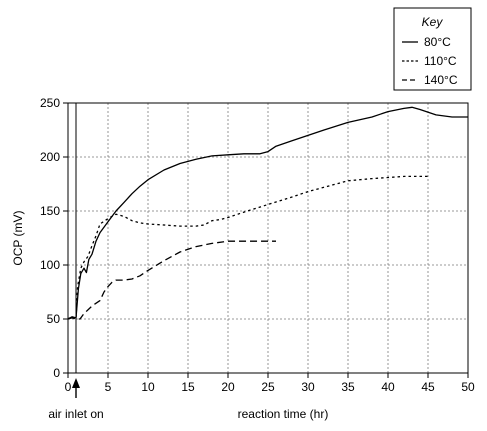 This screenshot has height=431, width=487. Describe the element at coordinates (228, 387) in the screenshot. I see `x-tick-label: 20` at that location.